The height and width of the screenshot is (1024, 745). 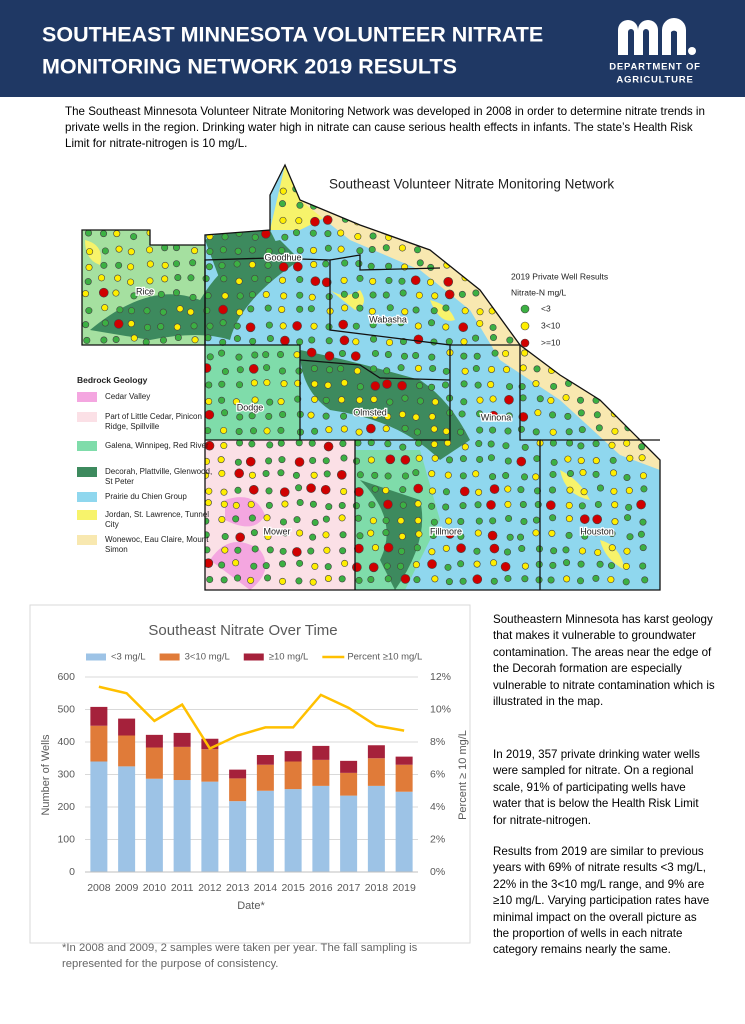 I want to click on x-tick-label: 2009, so click(x=127, y=888).